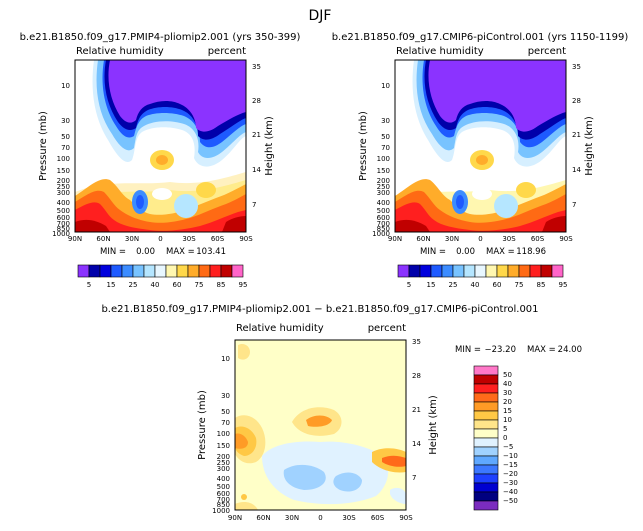 The image size is (643, 531). What do you see at coordinates (563, 285) in the screenshot?
I see `colorbar-label: 95` at bounding box center [563, 285].